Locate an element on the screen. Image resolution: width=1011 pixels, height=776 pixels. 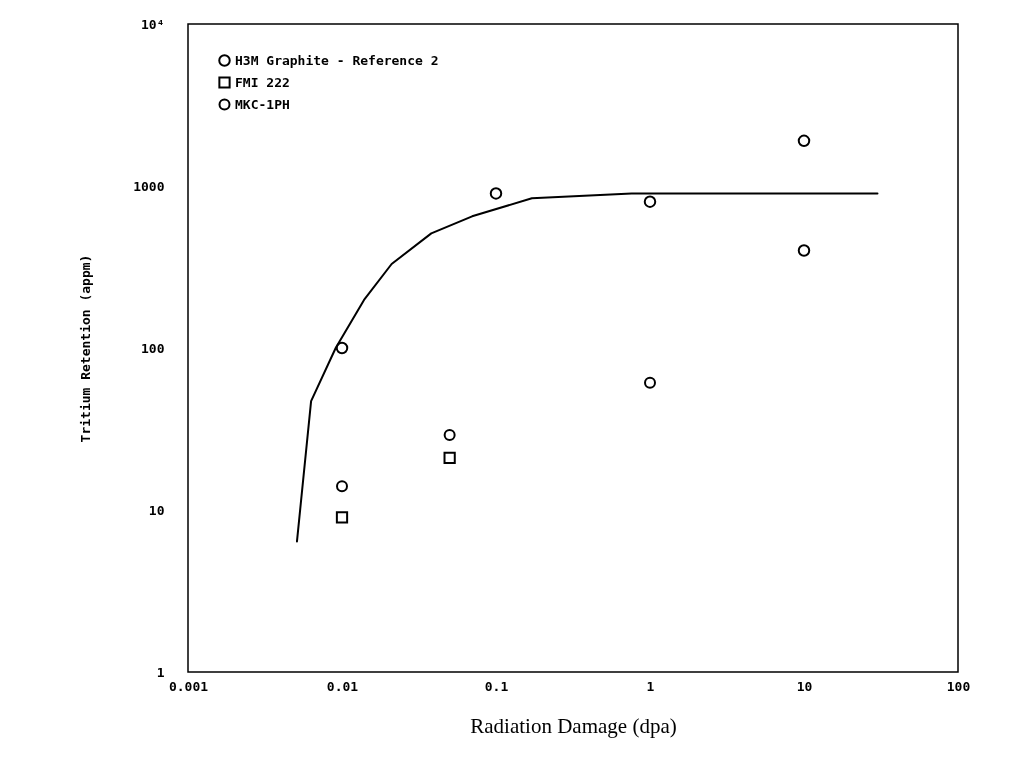
legend-label: H3M Graphite - Reference 2 is located at coordinates (337, 60).